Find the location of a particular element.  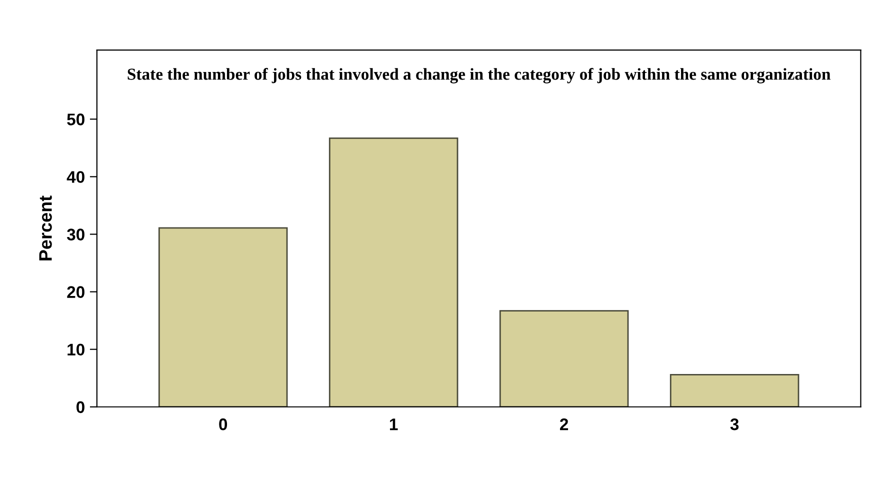

y-tick-label: 50 is located at coordinates (75, 120).